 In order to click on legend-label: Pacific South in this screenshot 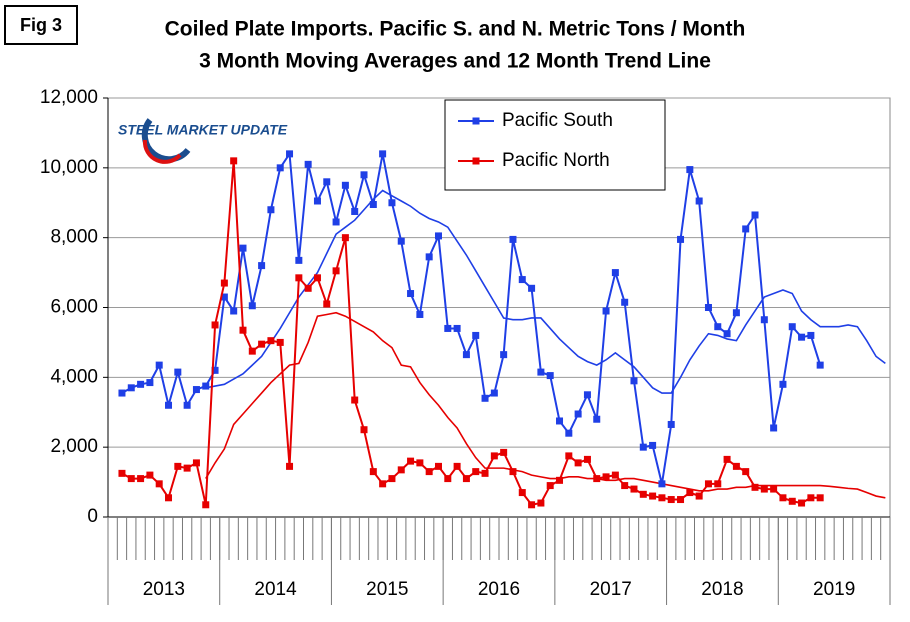, I will do `click(557, 120)`.